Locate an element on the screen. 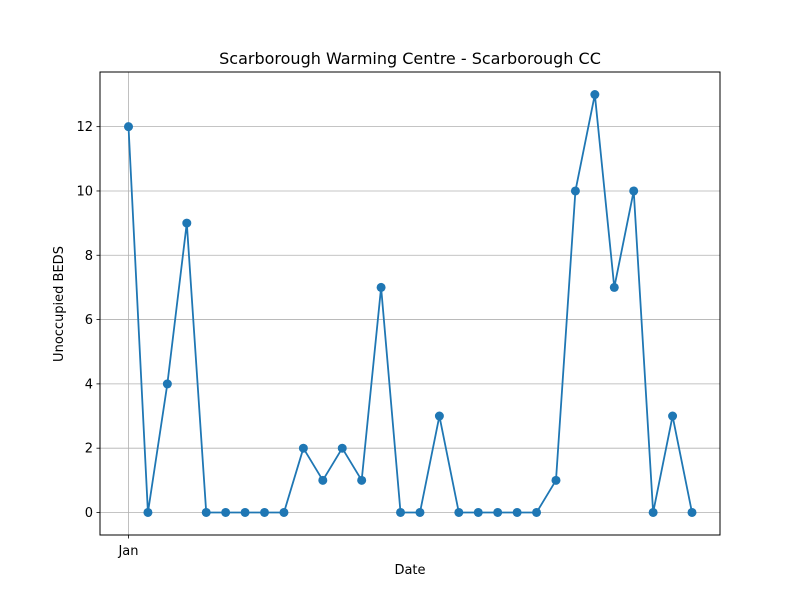 The width and height of the screenshot is (800, 600). y-tick-label: 12 is located at coordinates (84, 127).